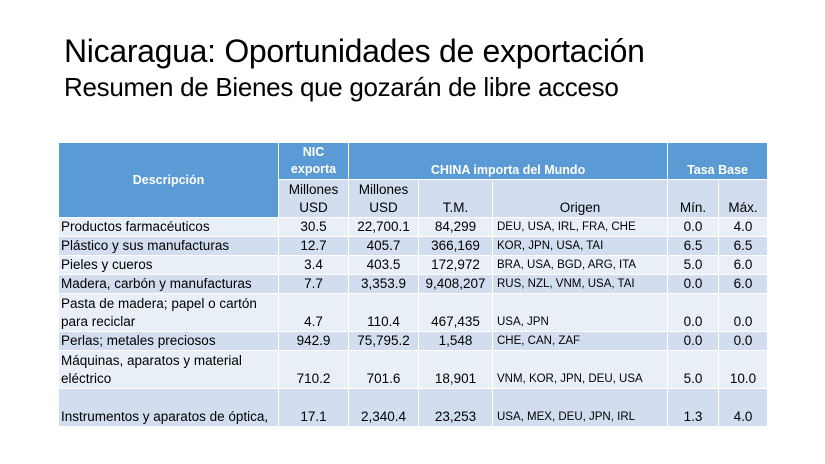  What do you see at coordinates (508, 161) in the screenshot?
I see `header-china-importa: CHINA importa del Mundo` at bounding box center [508, 161].